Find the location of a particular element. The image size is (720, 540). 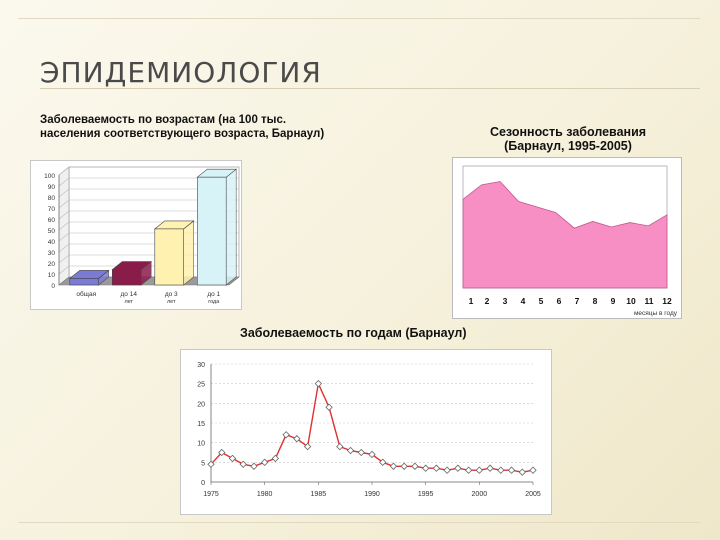

x-tick-label: 1980 is located at coordinates (265, 494).